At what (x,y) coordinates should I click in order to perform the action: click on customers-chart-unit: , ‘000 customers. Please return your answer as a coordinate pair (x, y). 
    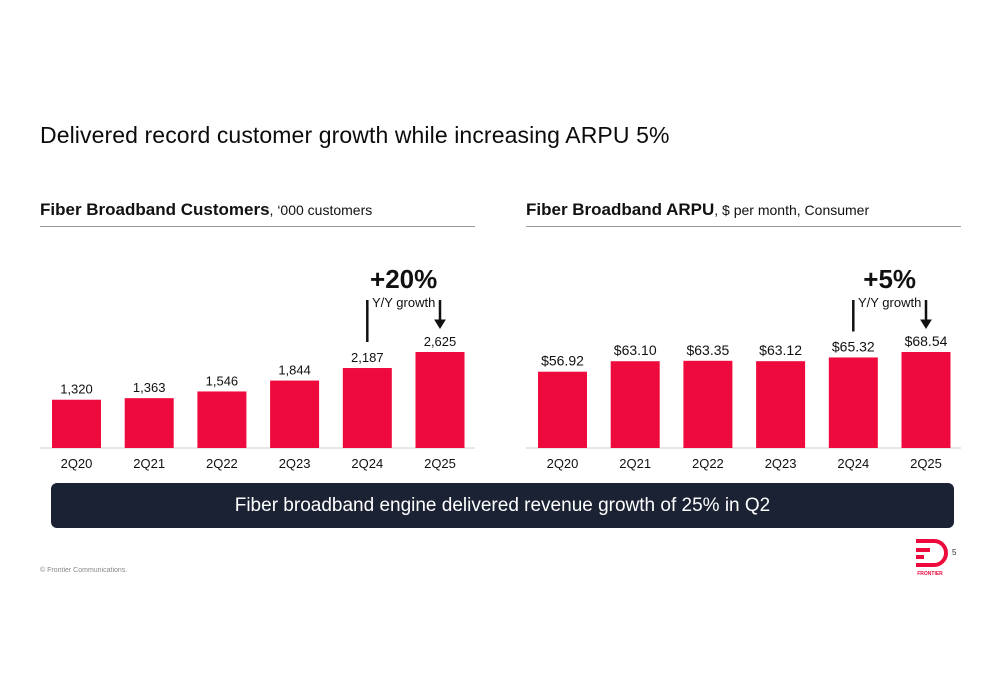
    Looking at the image, I should click on (321, 210).